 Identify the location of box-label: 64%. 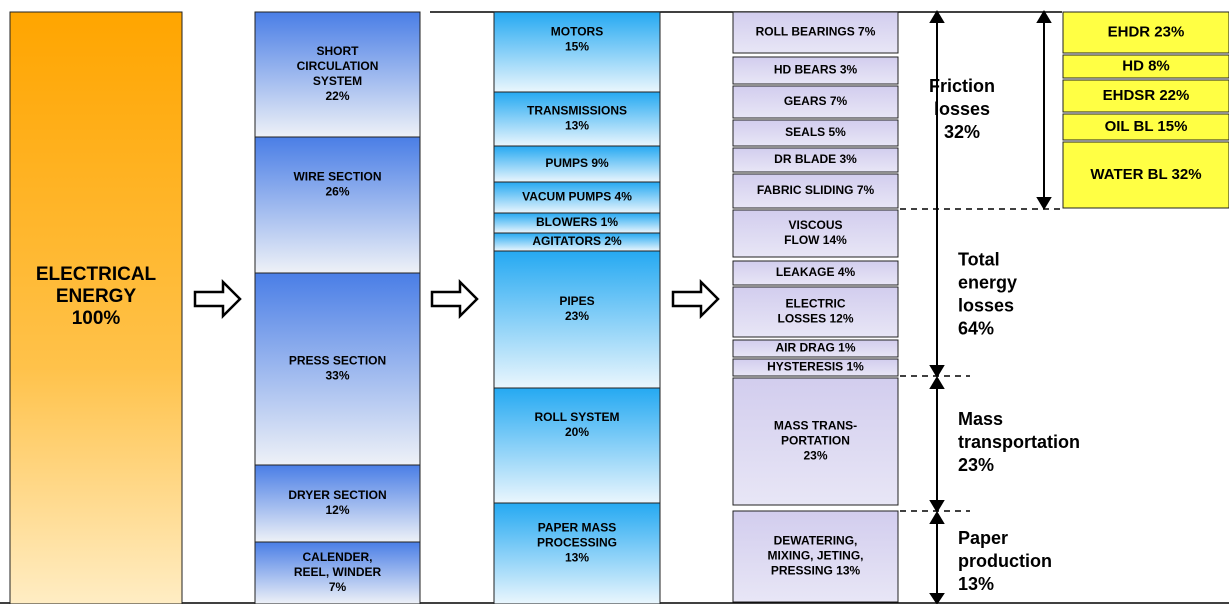
(976, 328).